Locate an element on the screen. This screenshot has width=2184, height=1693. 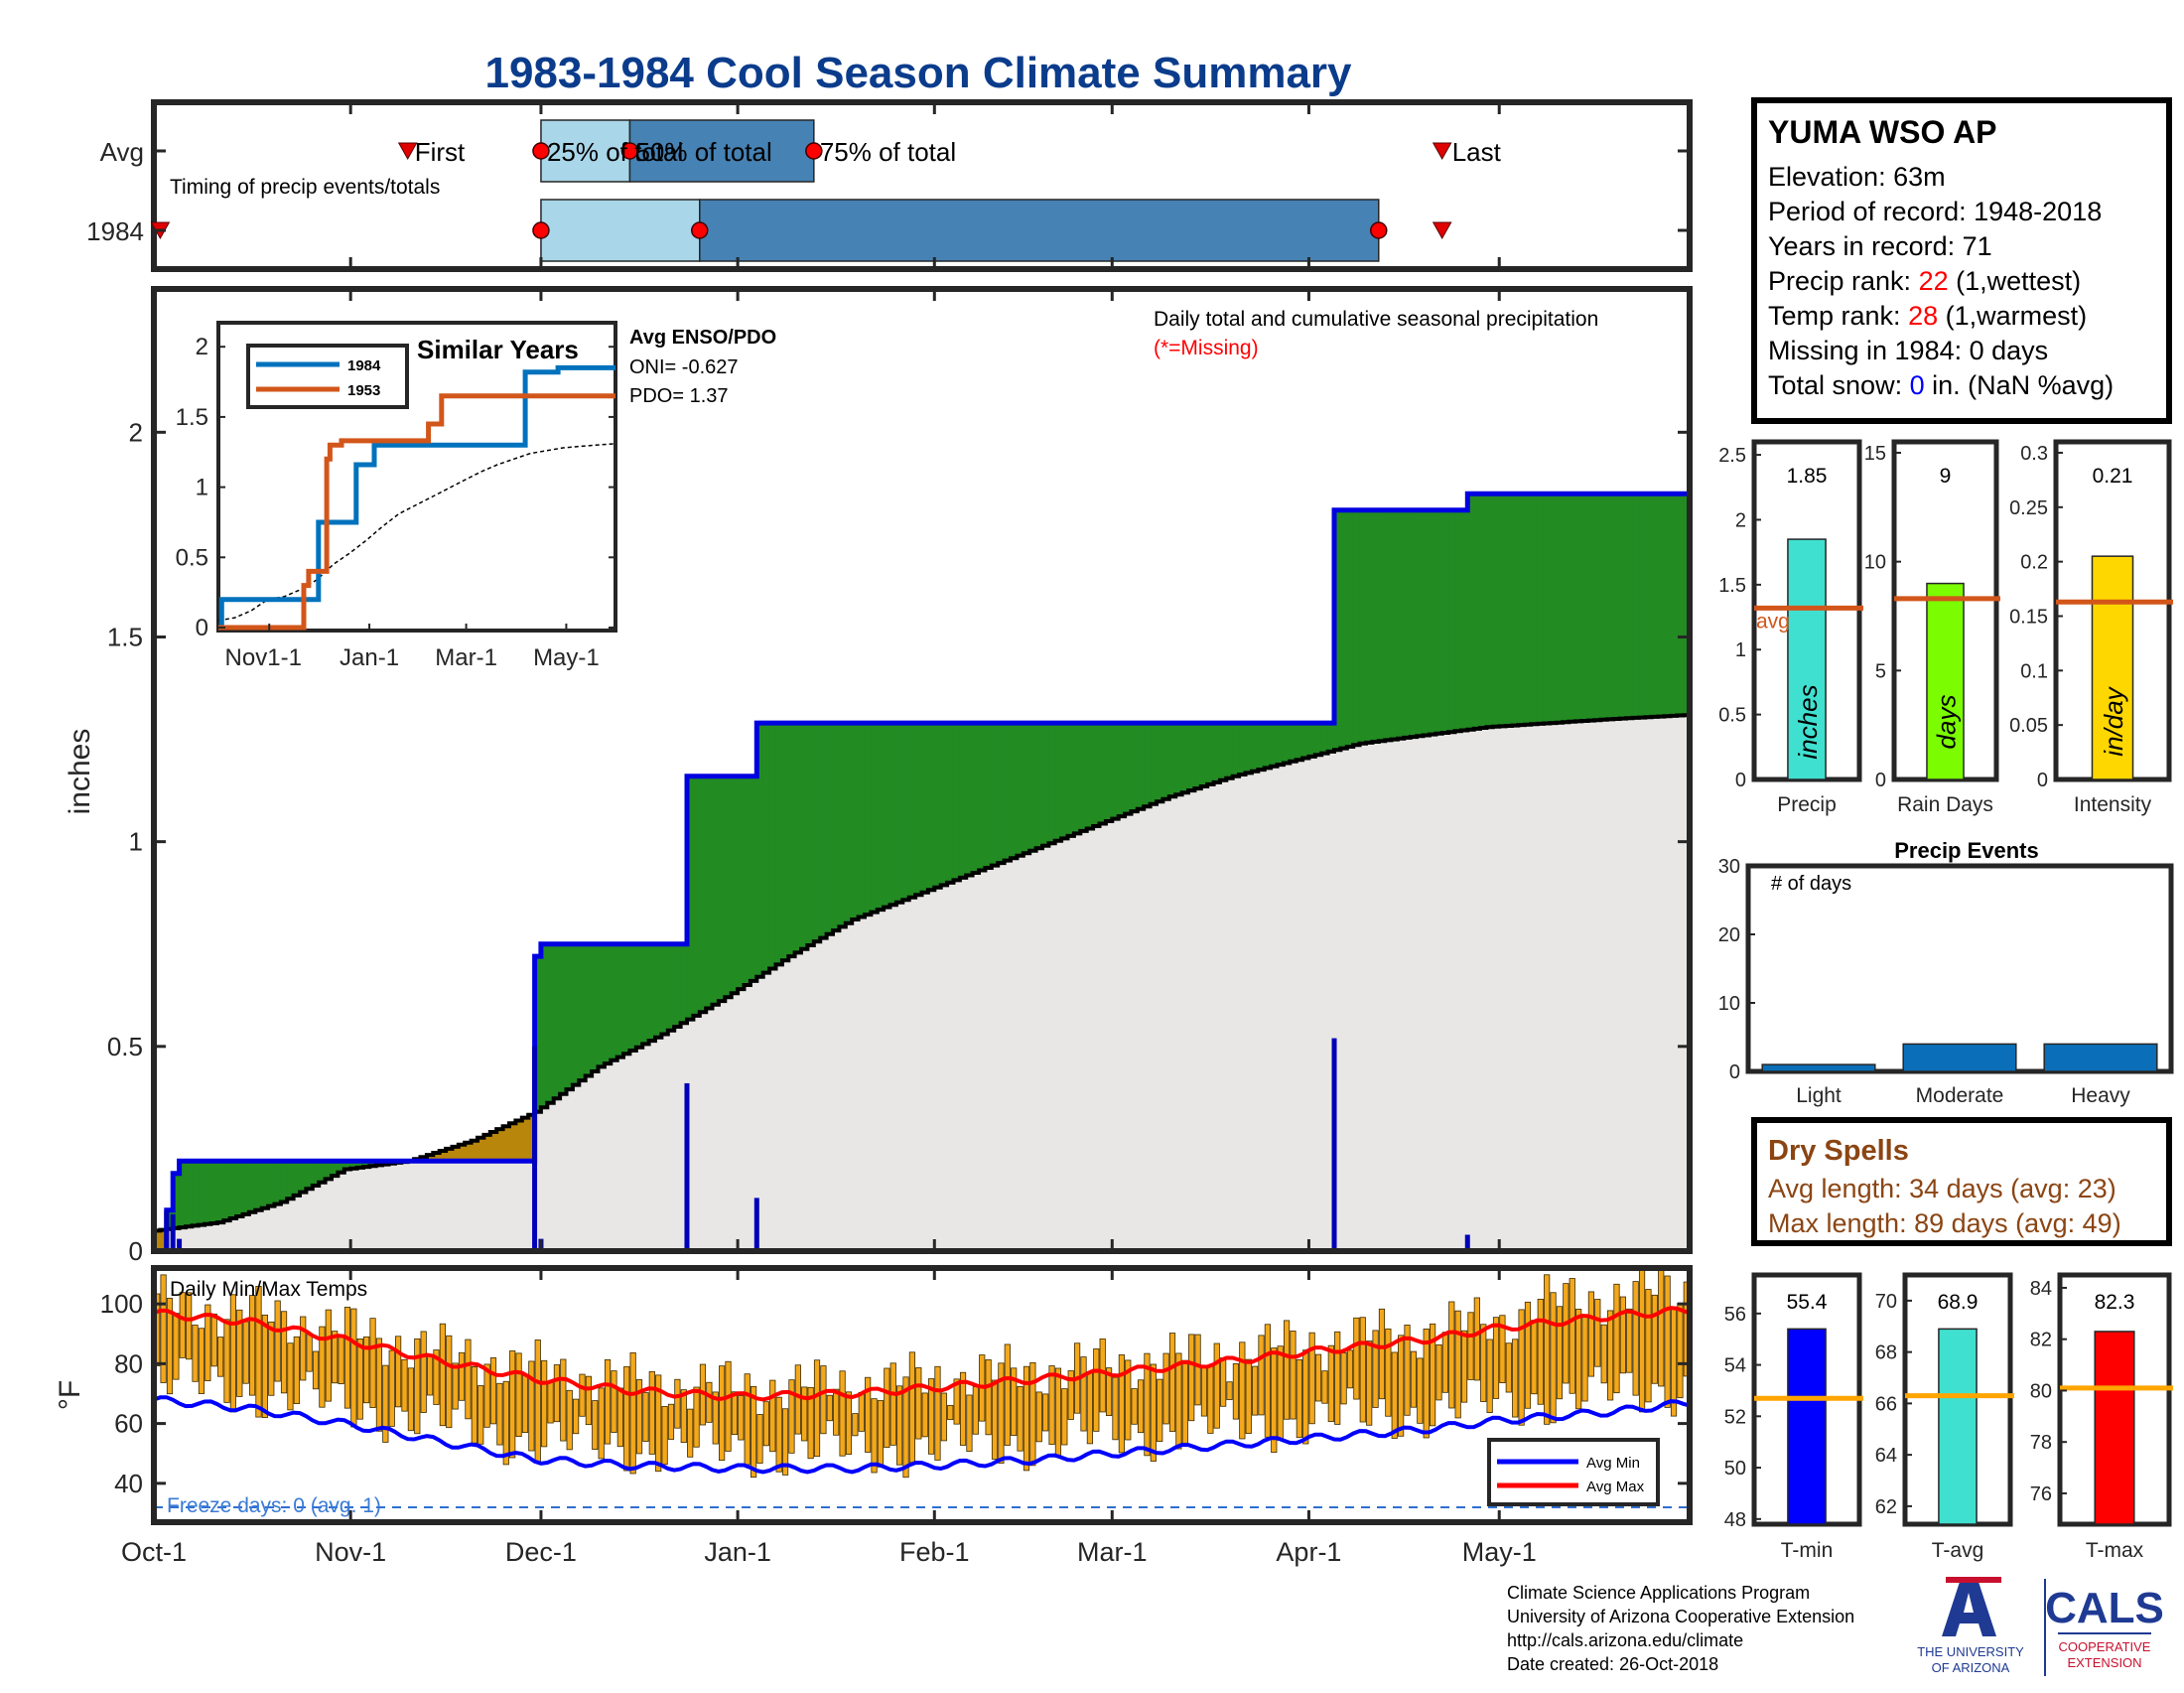
month-tick-label: Dec-1 is located at coordinates (541, 1552).